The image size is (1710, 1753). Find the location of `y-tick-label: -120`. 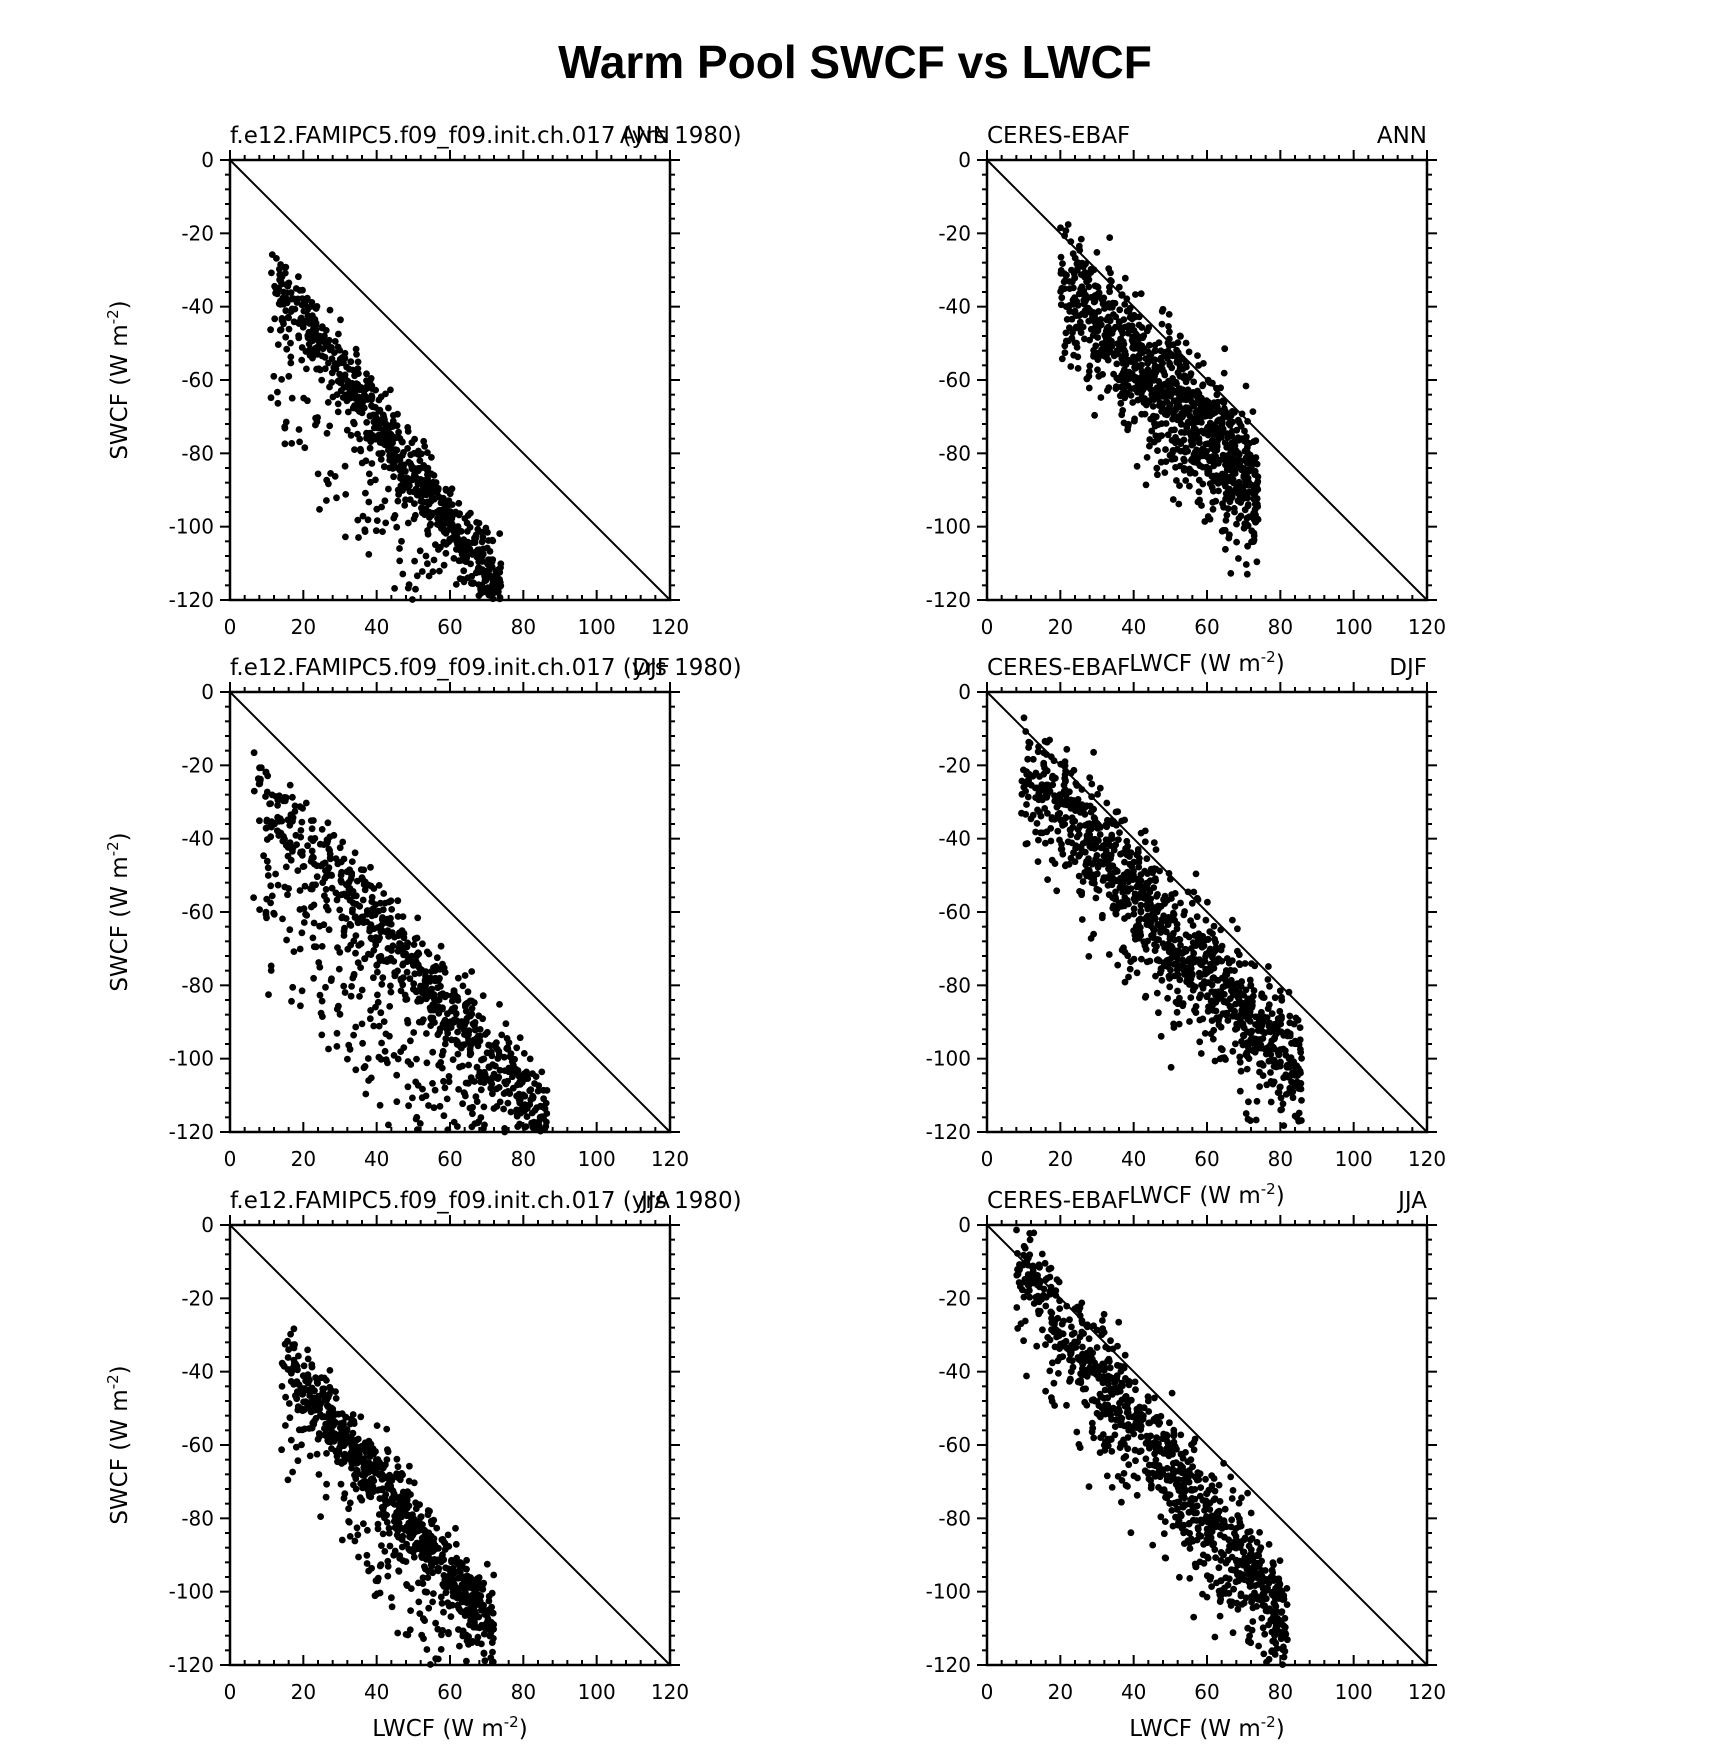

y-tick-label: -120 is located at coordinates (191, 1132).